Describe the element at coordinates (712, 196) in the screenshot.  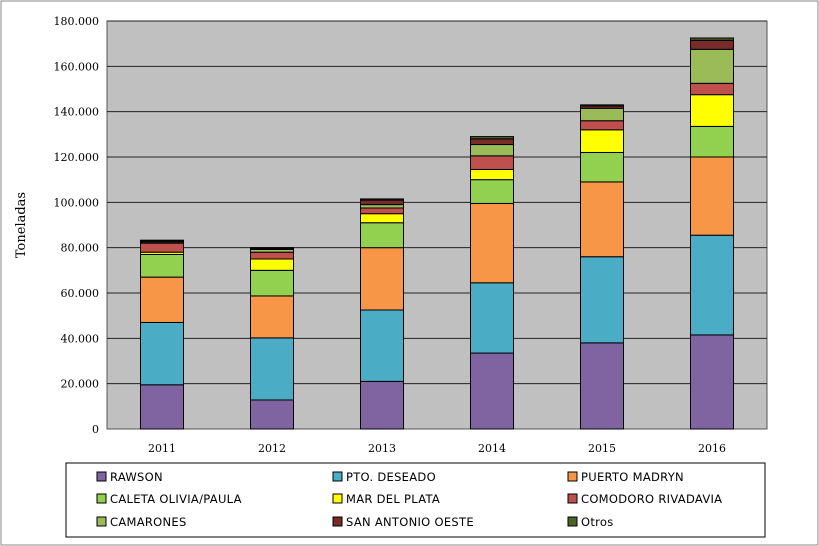
I see `bar-segment-puerto-madryn-2016` at that location.